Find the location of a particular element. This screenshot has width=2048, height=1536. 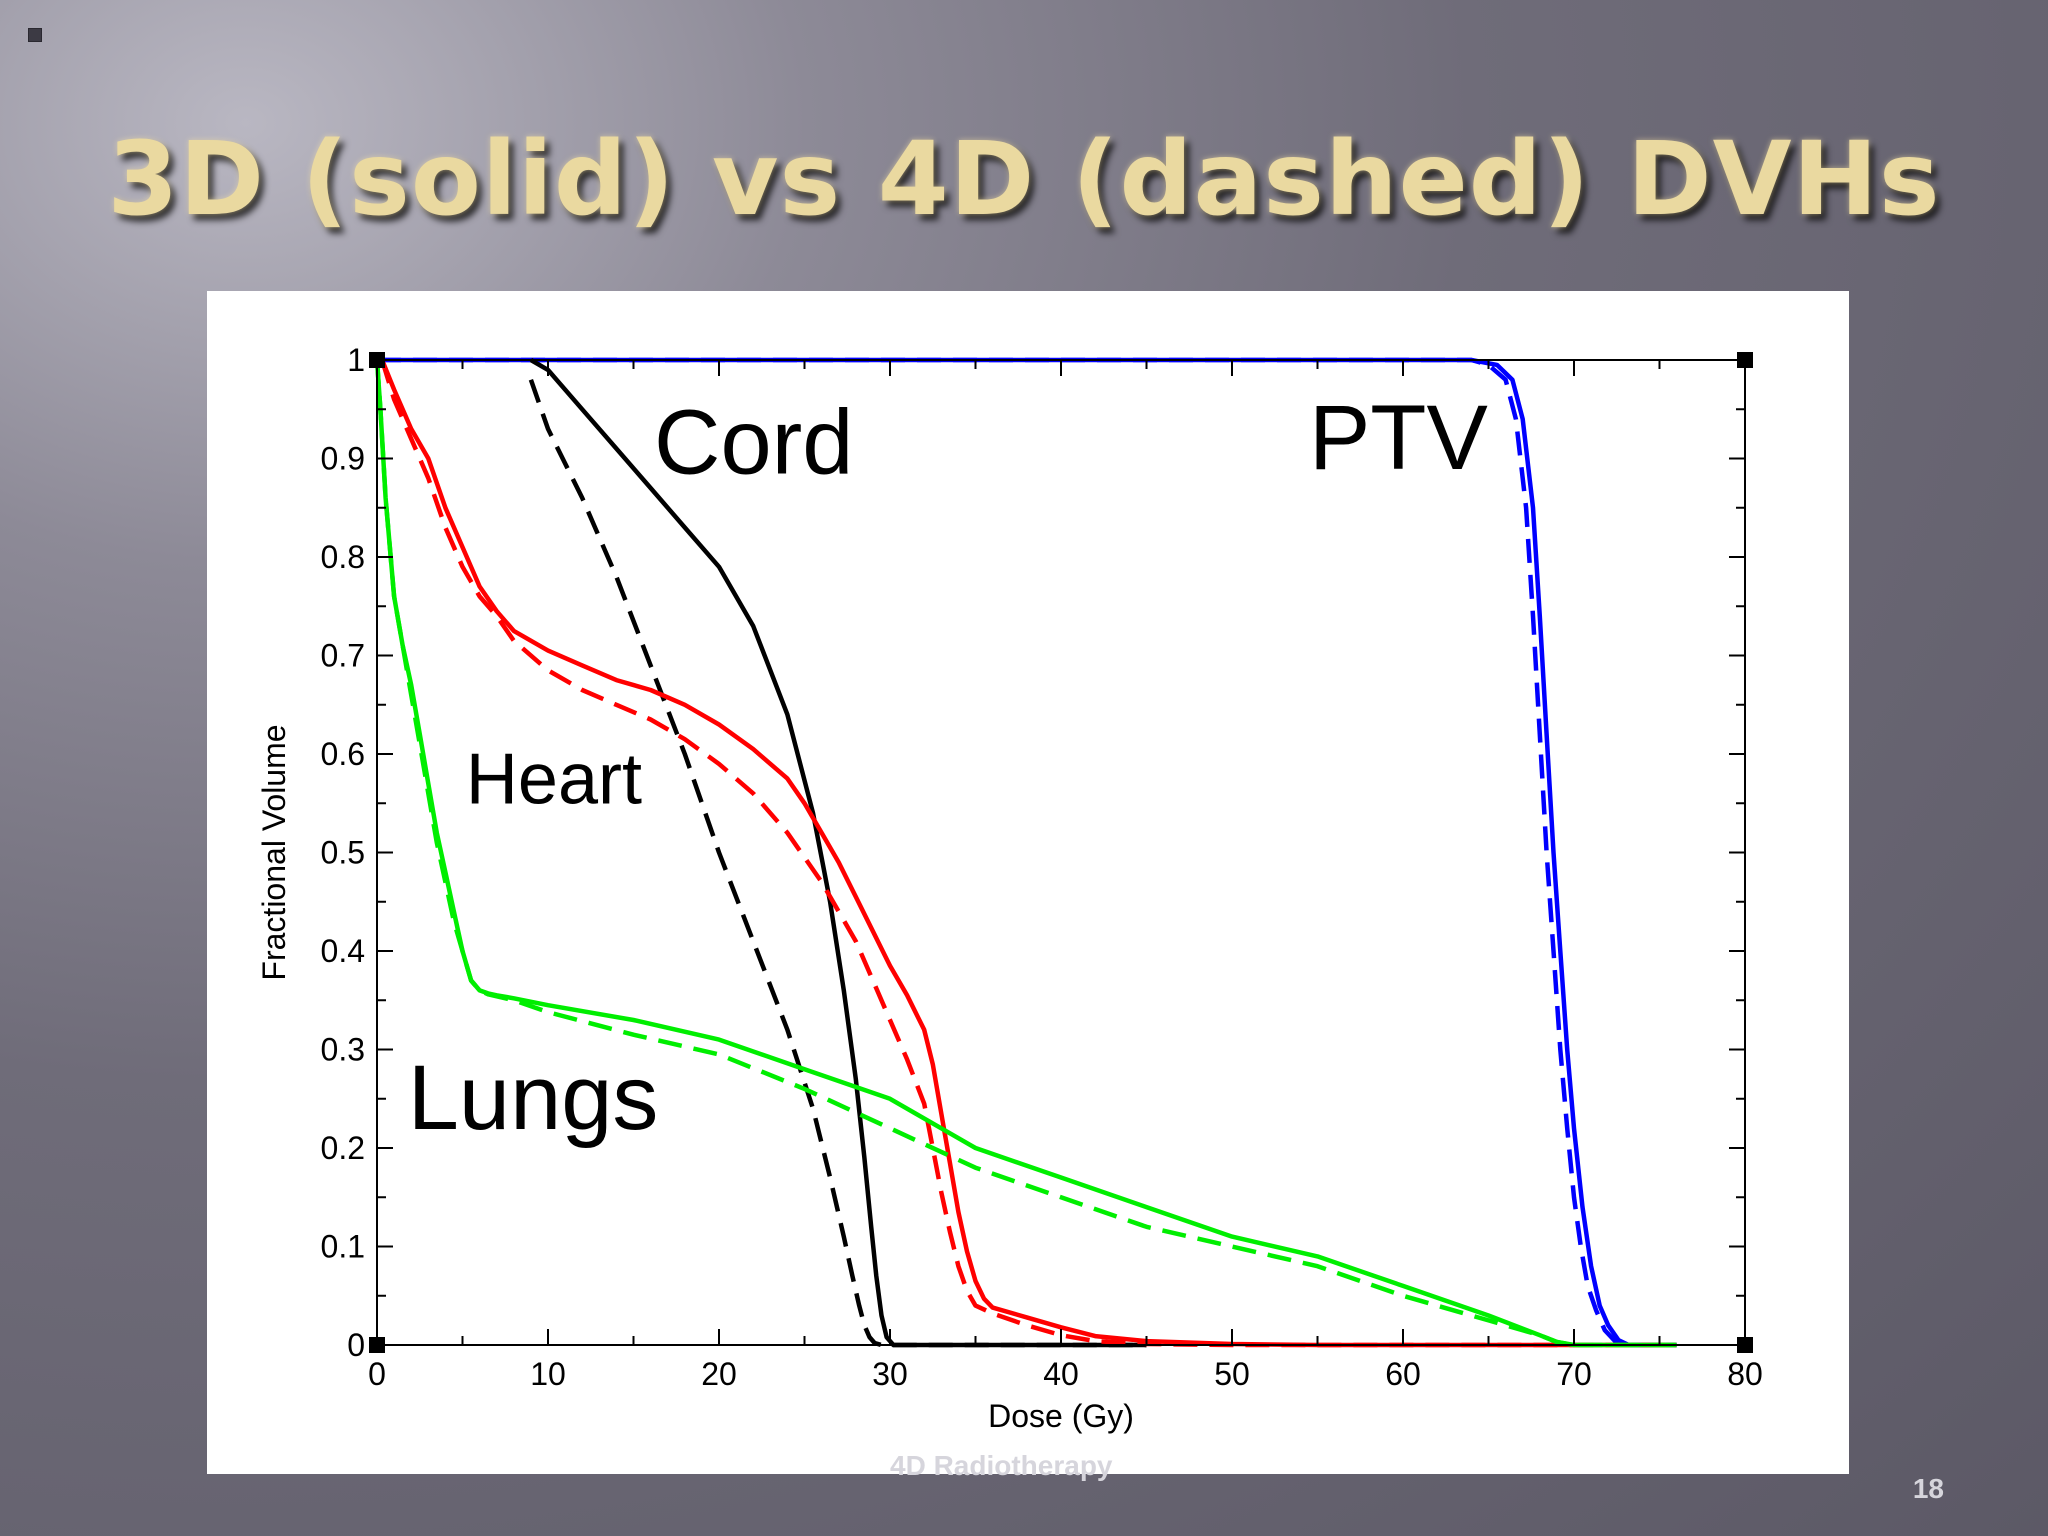

x-tick-label: 10 is located at coordinates (548, 1374).